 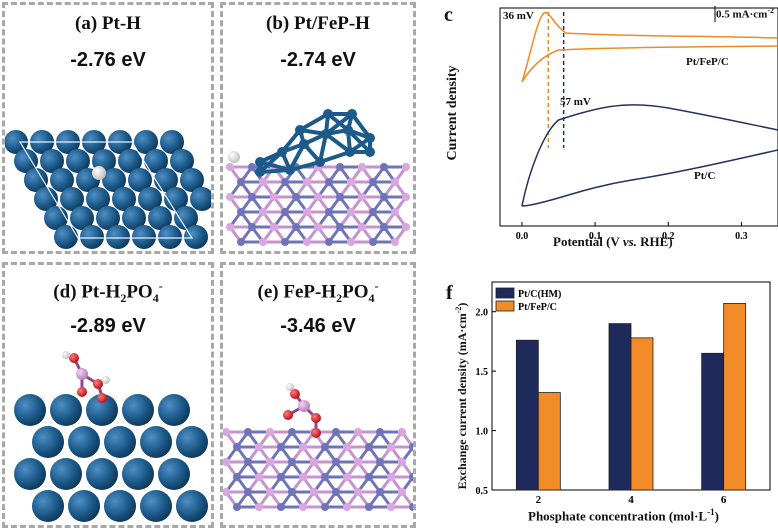 I want to click on chart-c-frame, so click(x=638, y=117).